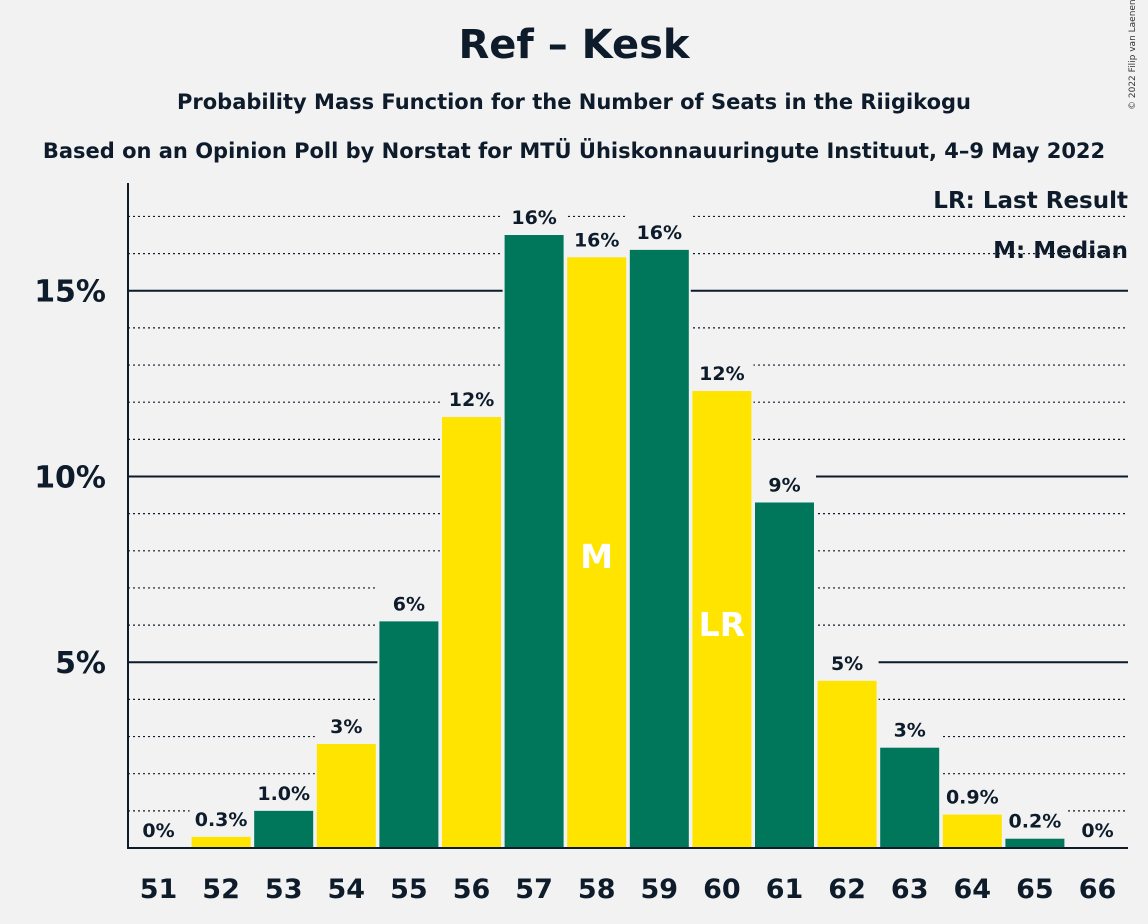 Image resolution: width=1148 pixels, height=924 pixels. Describe the element at coordinates (660, 889) in the screenshot. I see `x-tick-label: 59` at that location.